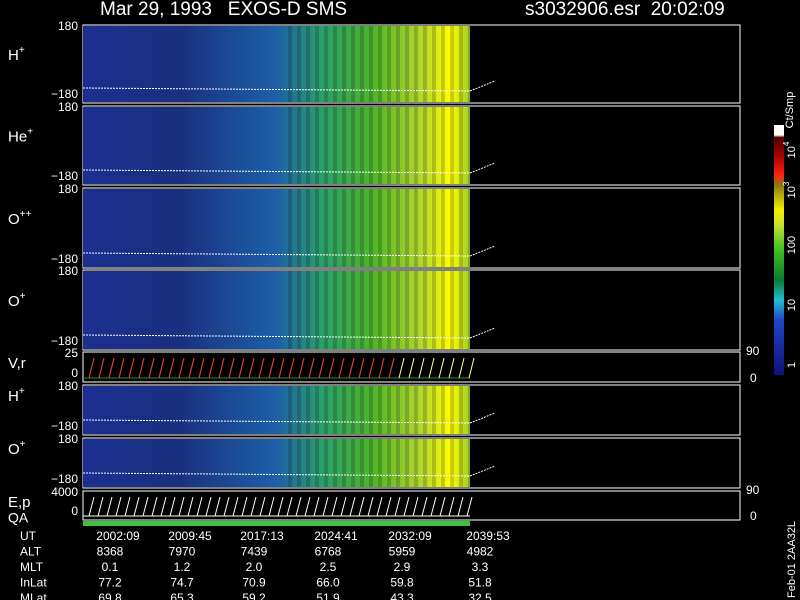  Describe the element at coordinates (17, 363) in the screenshot. I see `label-text: V,r` at that location.